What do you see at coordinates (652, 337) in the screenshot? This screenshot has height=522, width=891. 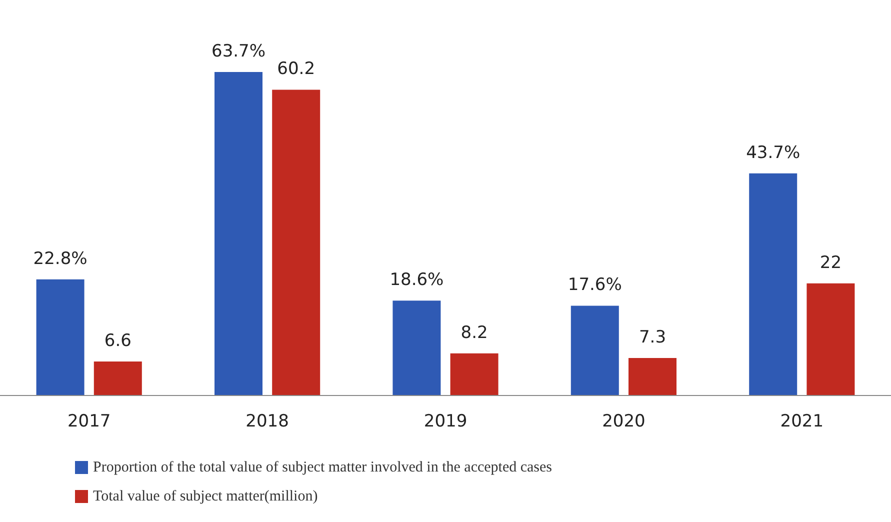 I see `data-label: 7.3` at bounding box center [652, 337].